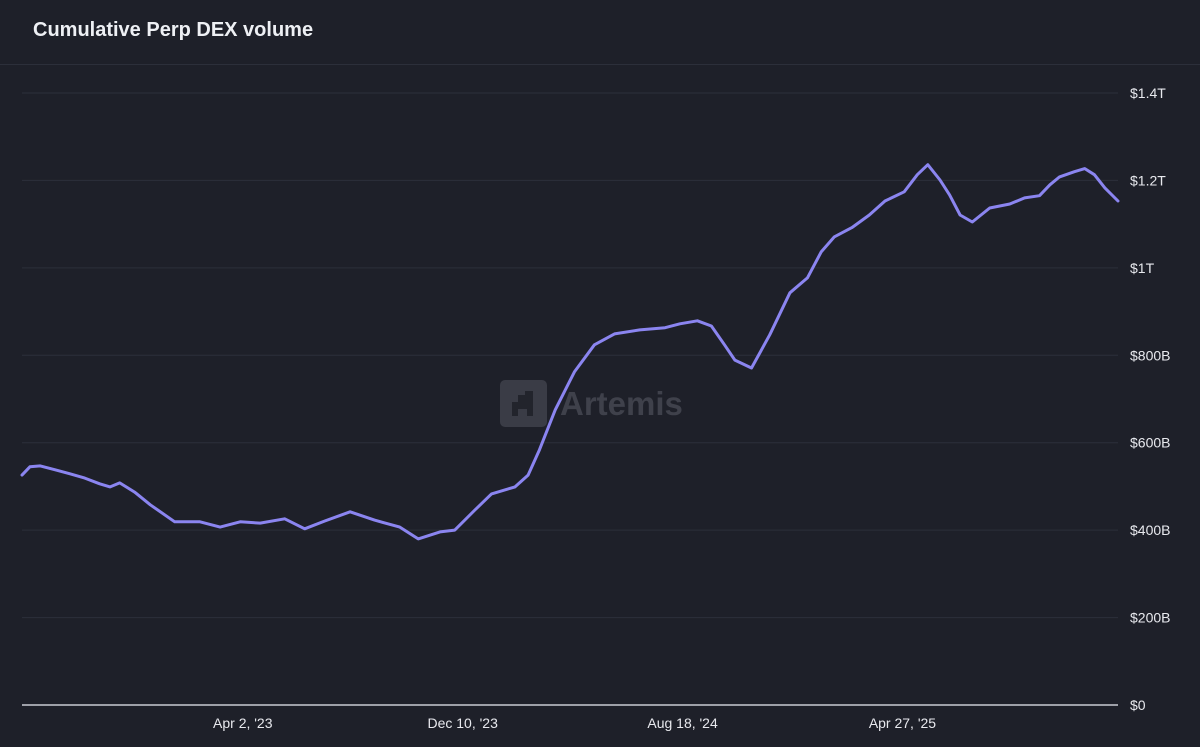 This screenshot has width=1200, height=747. What do you see at coordinates (1150, 443) in the screenshot?
I see `y-tick-label: $600B` at bounding box center [1150, 443].